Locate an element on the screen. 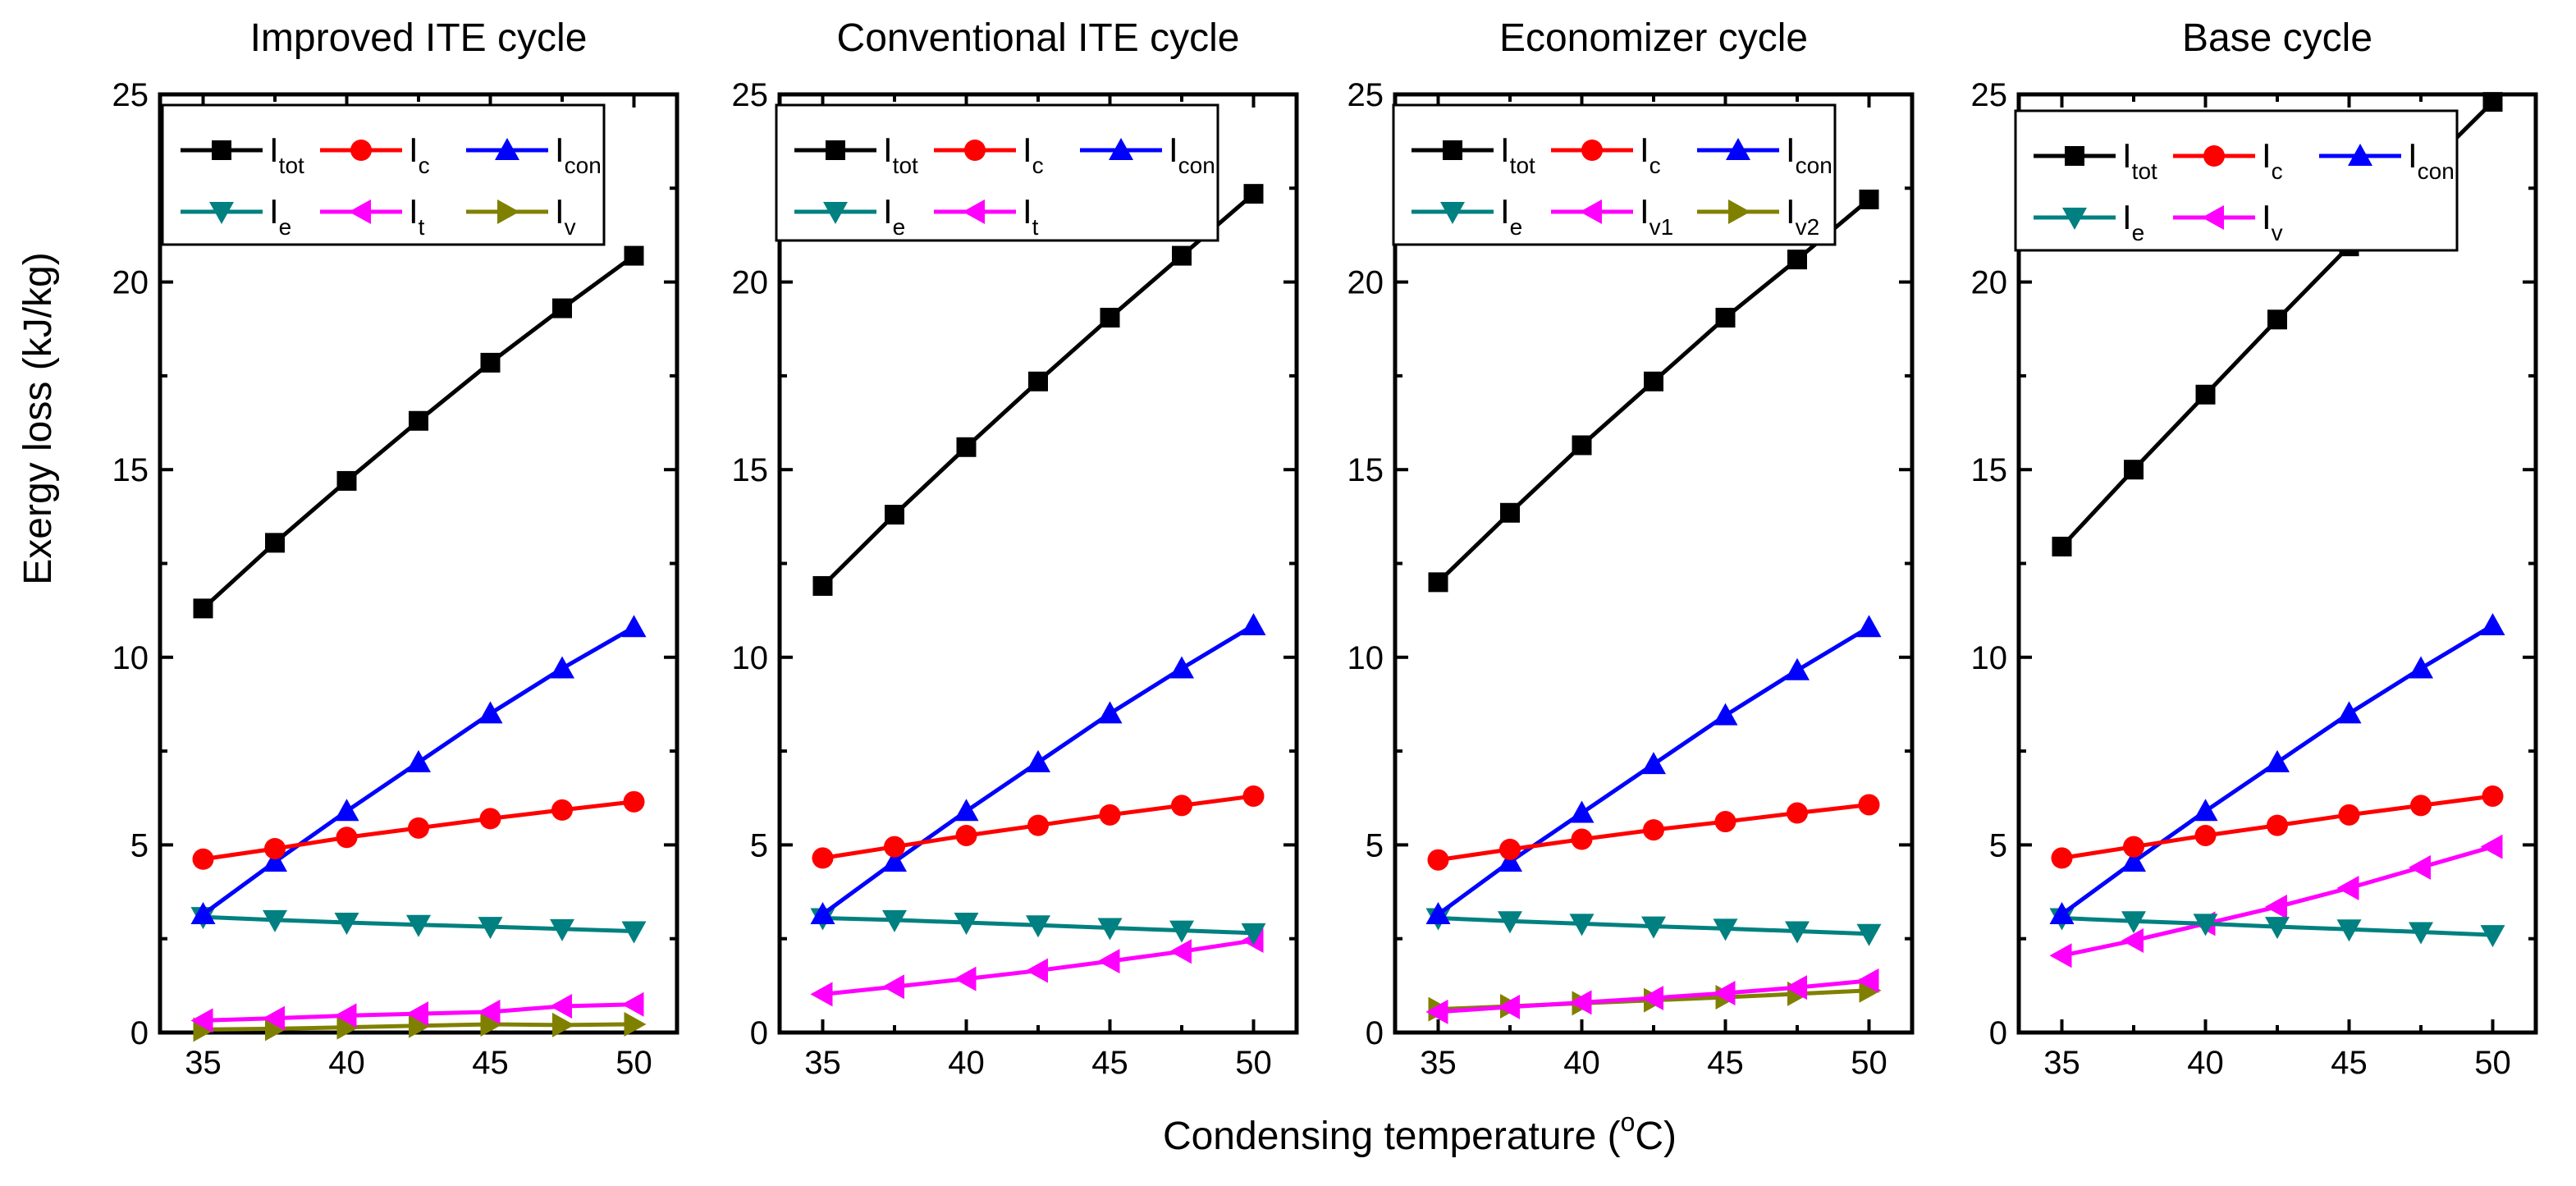 This screenshot has height=1186, width=2576. legend-item-i-v: Iv is located at coordinates (521, 216).